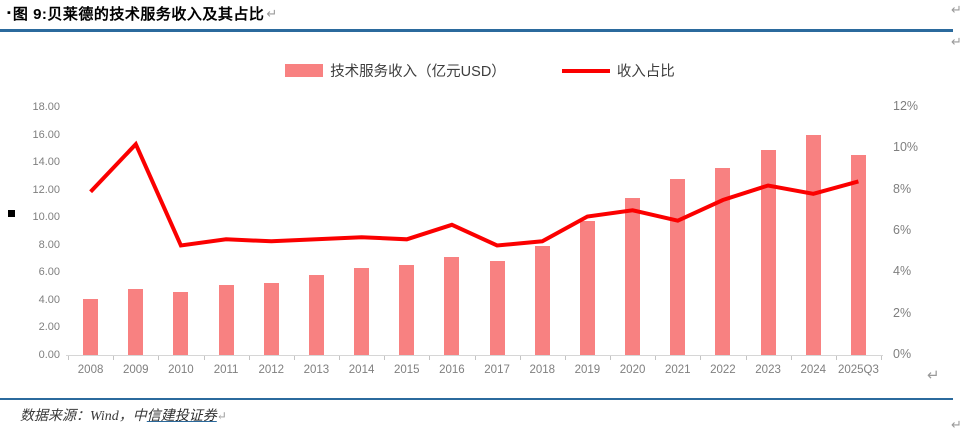 The width and height of the screenshot is (960, 432). What do you see at coordinates (49, 355) in the screenshot?
I see `left-axis-tick-label: 0.00` at bounding box center [49, 355].